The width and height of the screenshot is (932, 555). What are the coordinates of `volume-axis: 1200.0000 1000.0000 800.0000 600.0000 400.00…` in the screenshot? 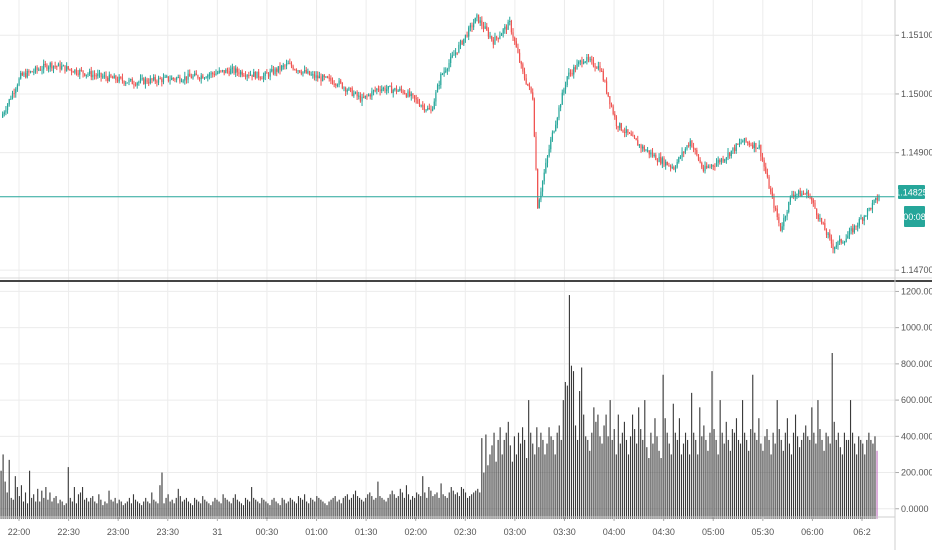 It's located at (913, 400).